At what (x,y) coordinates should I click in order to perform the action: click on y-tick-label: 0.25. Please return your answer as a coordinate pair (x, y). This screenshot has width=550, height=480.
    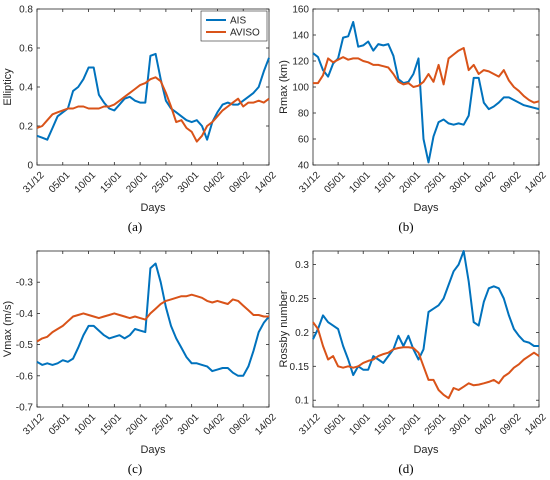
    Looking at the image, I should click on (300, 299).